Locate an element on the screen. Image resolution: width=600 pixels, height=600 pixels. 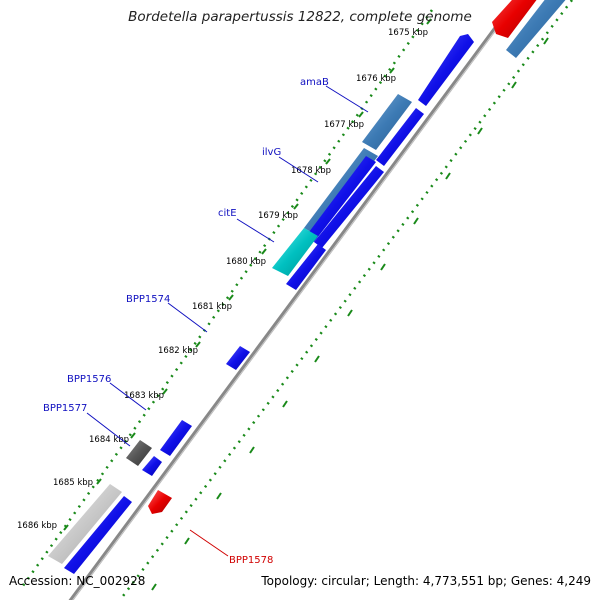
gene-cite is located at coordinates (295, 252).